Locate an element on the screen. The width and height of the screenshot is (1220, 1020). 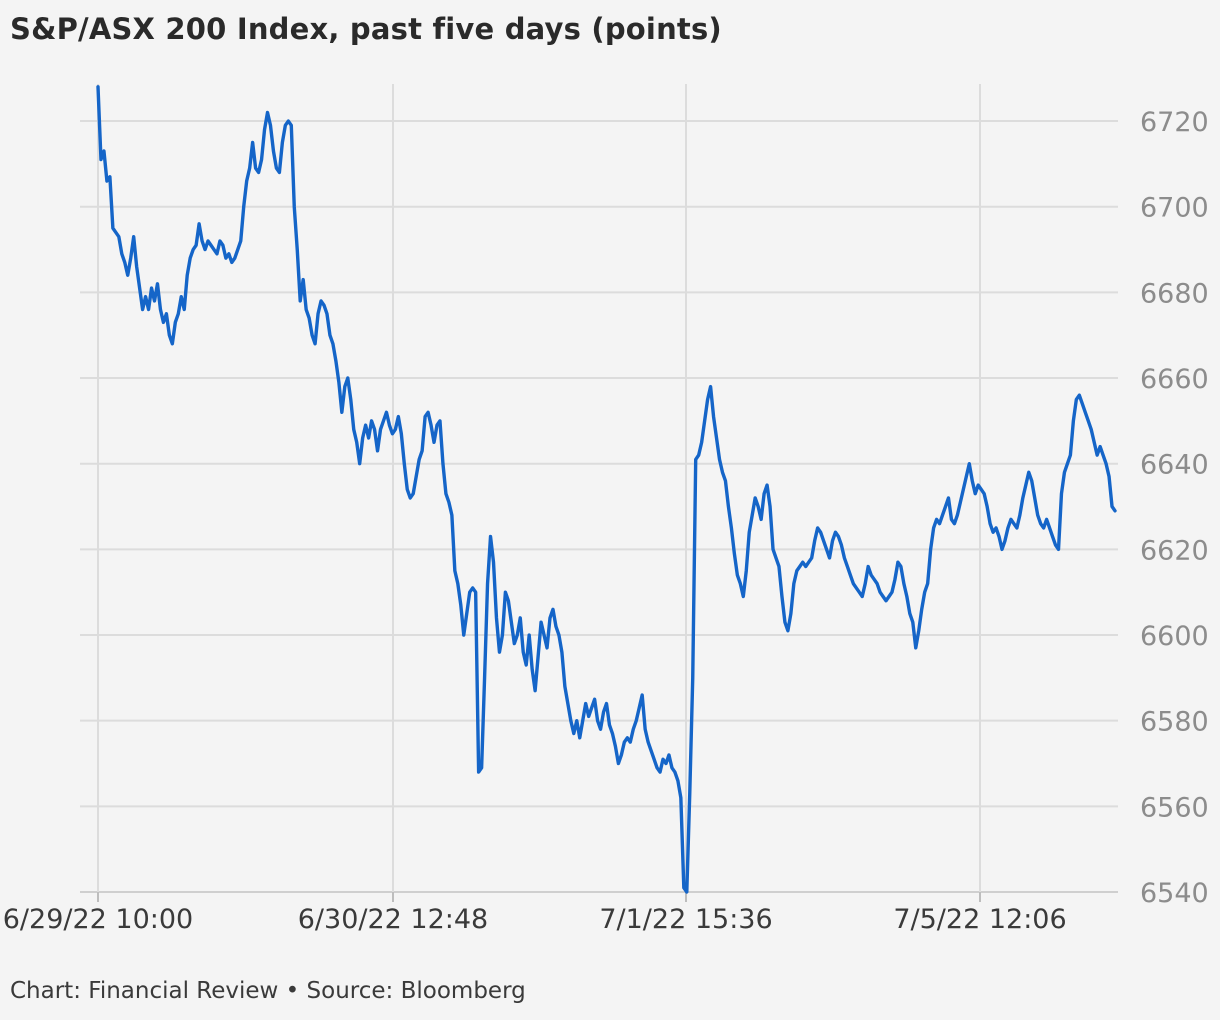
y-axis-labels: 6540 6560 6580 6600 6620 6640 6660 6680 6700 6720 is located at coordinates (1174, 508).